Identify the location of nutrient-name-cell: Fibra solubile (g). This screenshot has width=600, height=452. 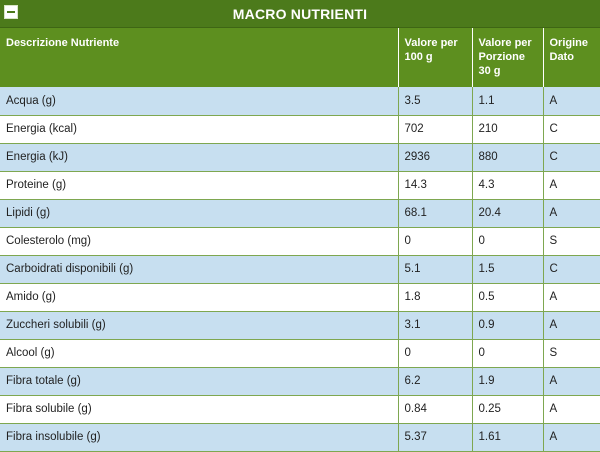
(199, 409).